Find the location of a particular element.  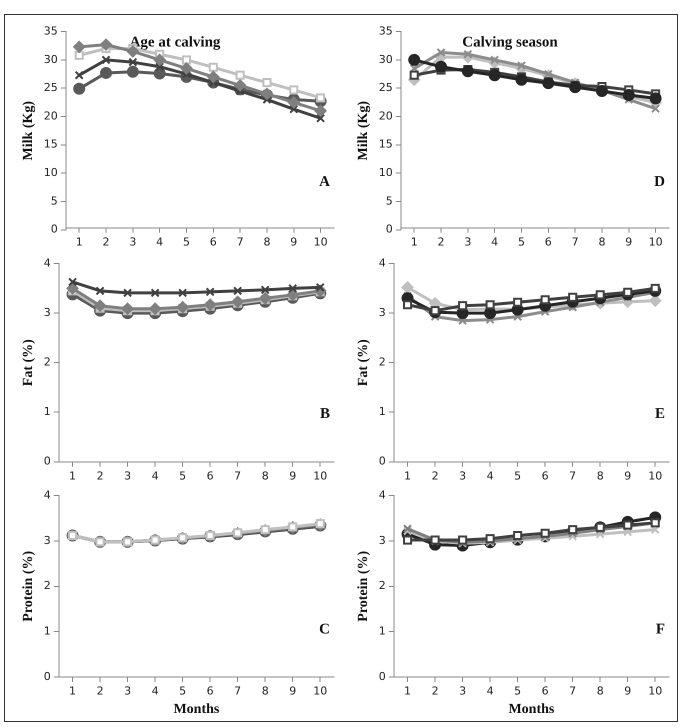

annotation: C is located at coordinates (324, 629).